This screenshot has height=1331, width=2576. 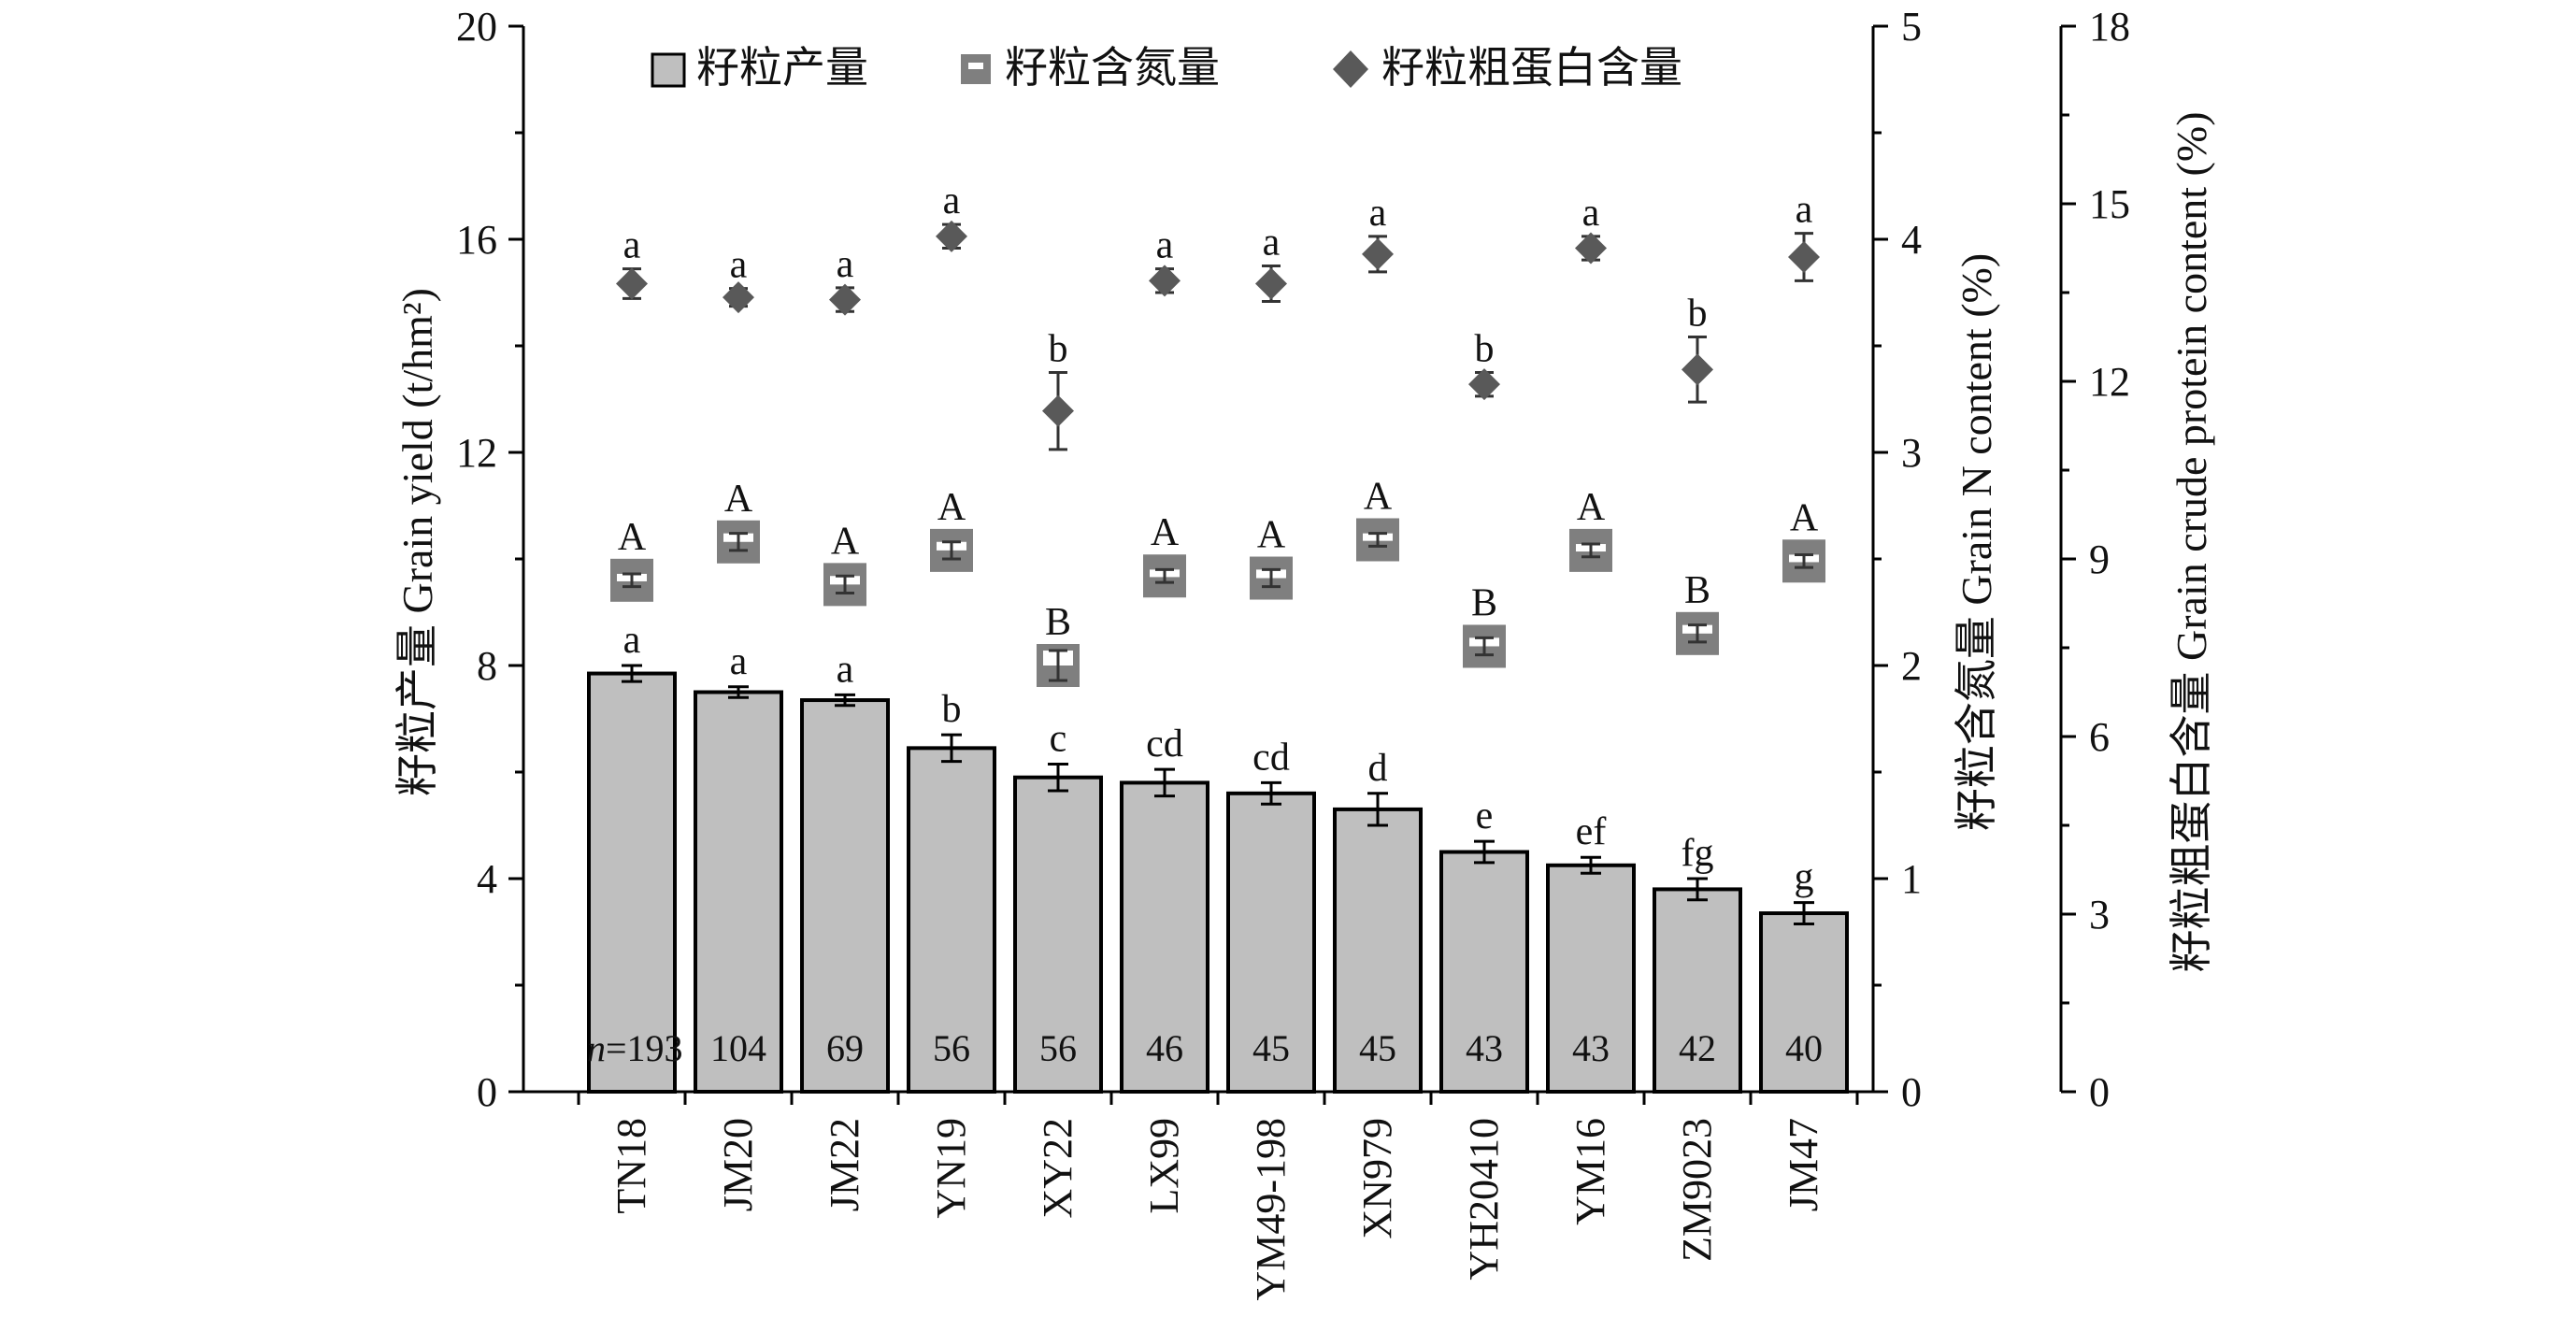 What do you see at coordinates (1057, 1168) in the screenshot?
I see `category-label: XY22` at bounding box center [1057, 1168].